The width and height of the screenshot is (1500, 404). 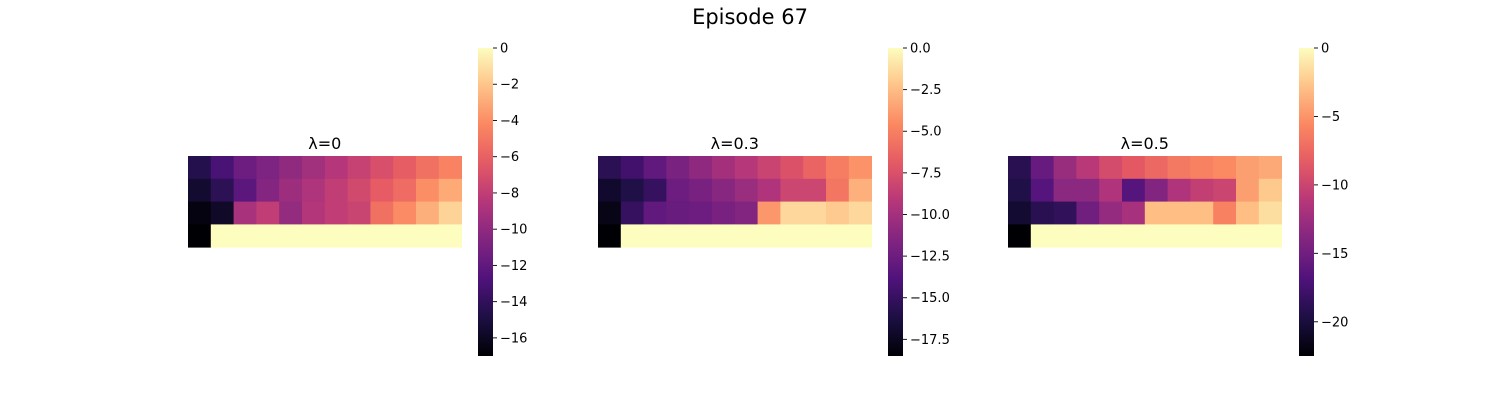 What do you see at coordinates (513, 266) in the screenshot?
I see `colorbar-tick-label: −12` at bounding box center [513, 266].